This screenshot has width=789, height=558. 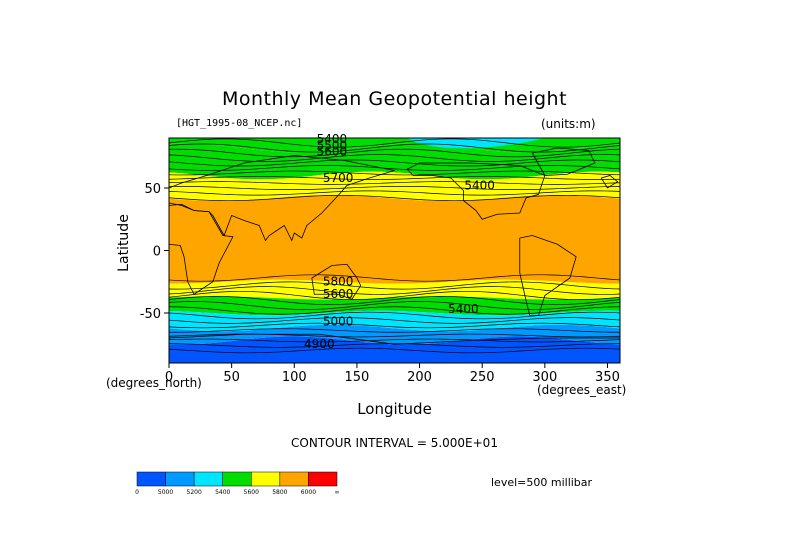 What do you see at coordinates (319, 344) in the screenshot?
I see `contour-label: 4900` at bounding box center [319, 344].